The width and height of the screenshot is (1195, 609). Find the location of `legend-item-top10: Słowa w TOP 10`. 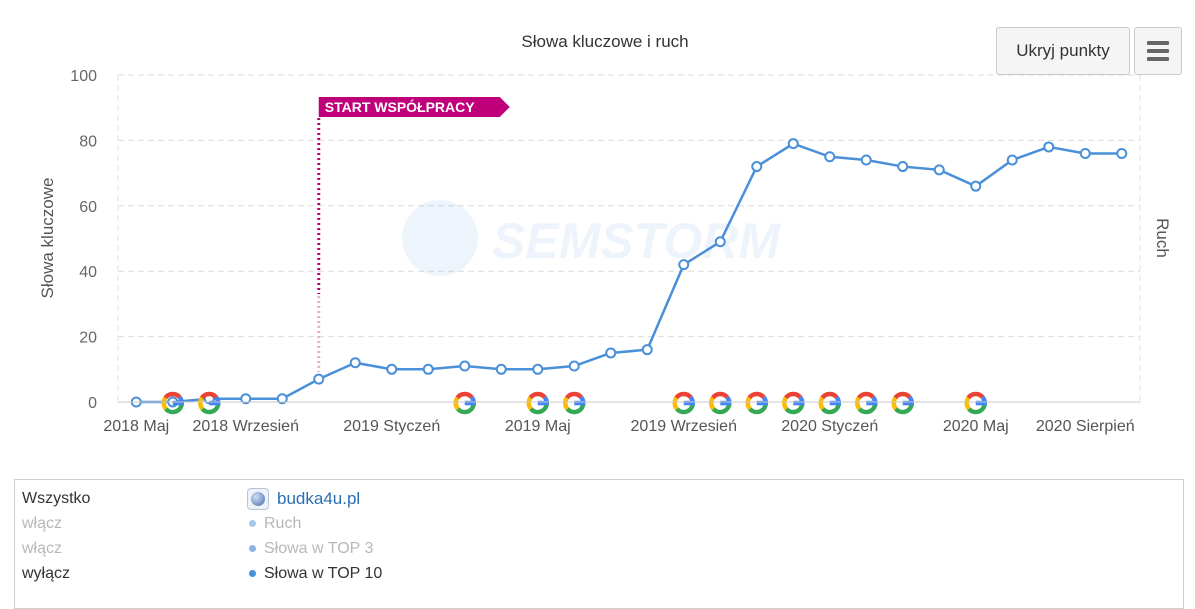

legend-item-top10: Słowa w TOP 10 is located at coordinates (314, 573).